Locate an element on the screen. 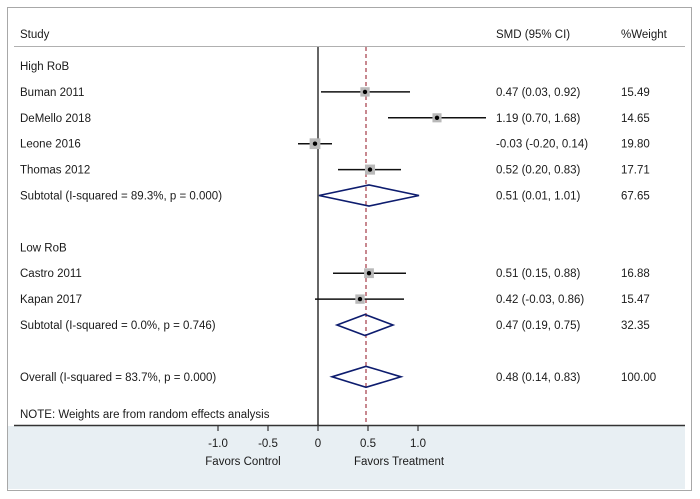  overall-diamond is located at coordinates (366, 377).